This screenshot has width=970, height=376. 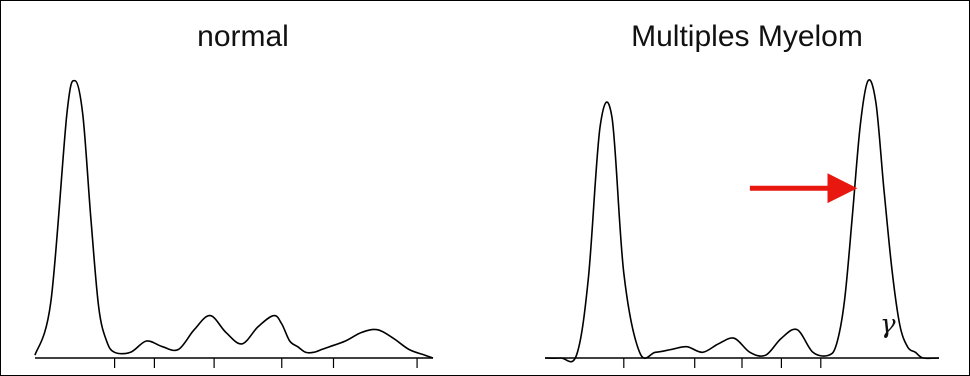 I want to click on myeloma-title: Multiples Myelom, so click(x=747, y=36).